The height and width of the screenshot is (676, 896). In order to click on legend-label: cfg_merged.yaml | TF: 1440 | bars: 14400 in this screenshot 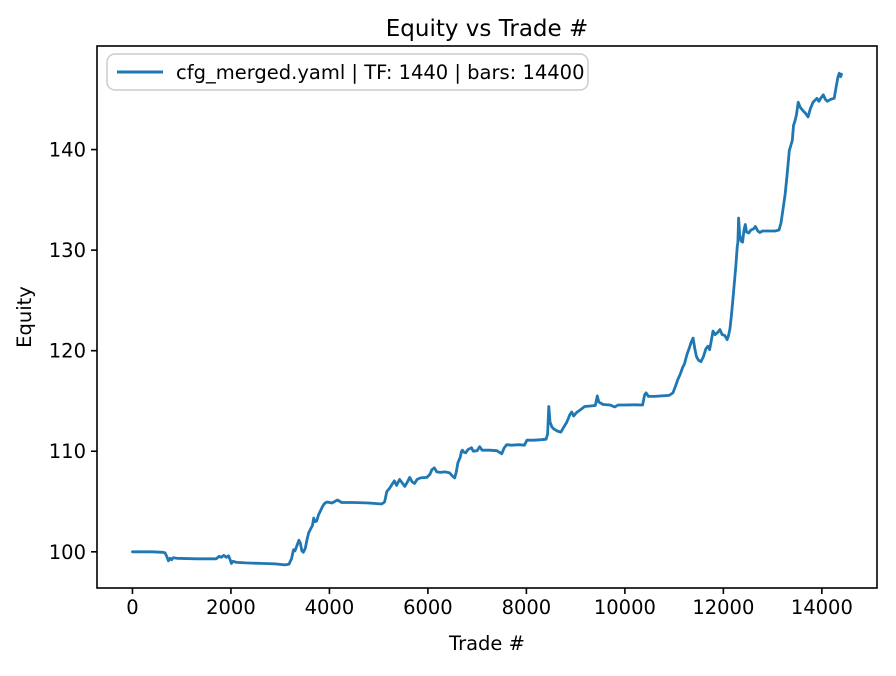, I will do `click(380, 72)`.